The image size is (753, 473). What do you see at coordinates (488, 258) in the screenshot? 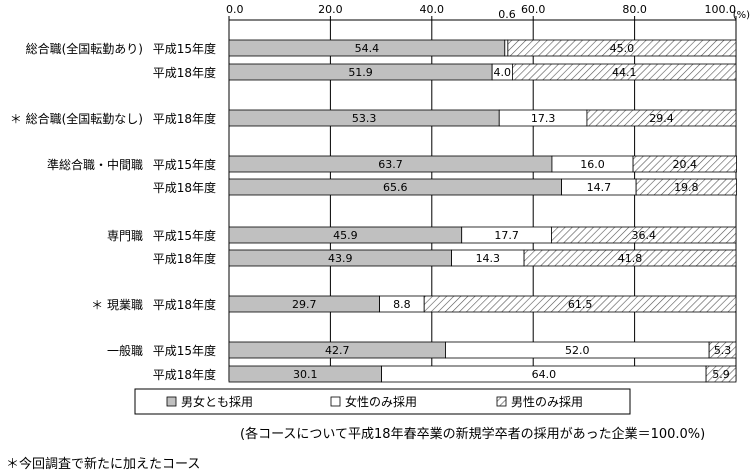
I see `data-label: 14.3` at bounding box center [488, 258].